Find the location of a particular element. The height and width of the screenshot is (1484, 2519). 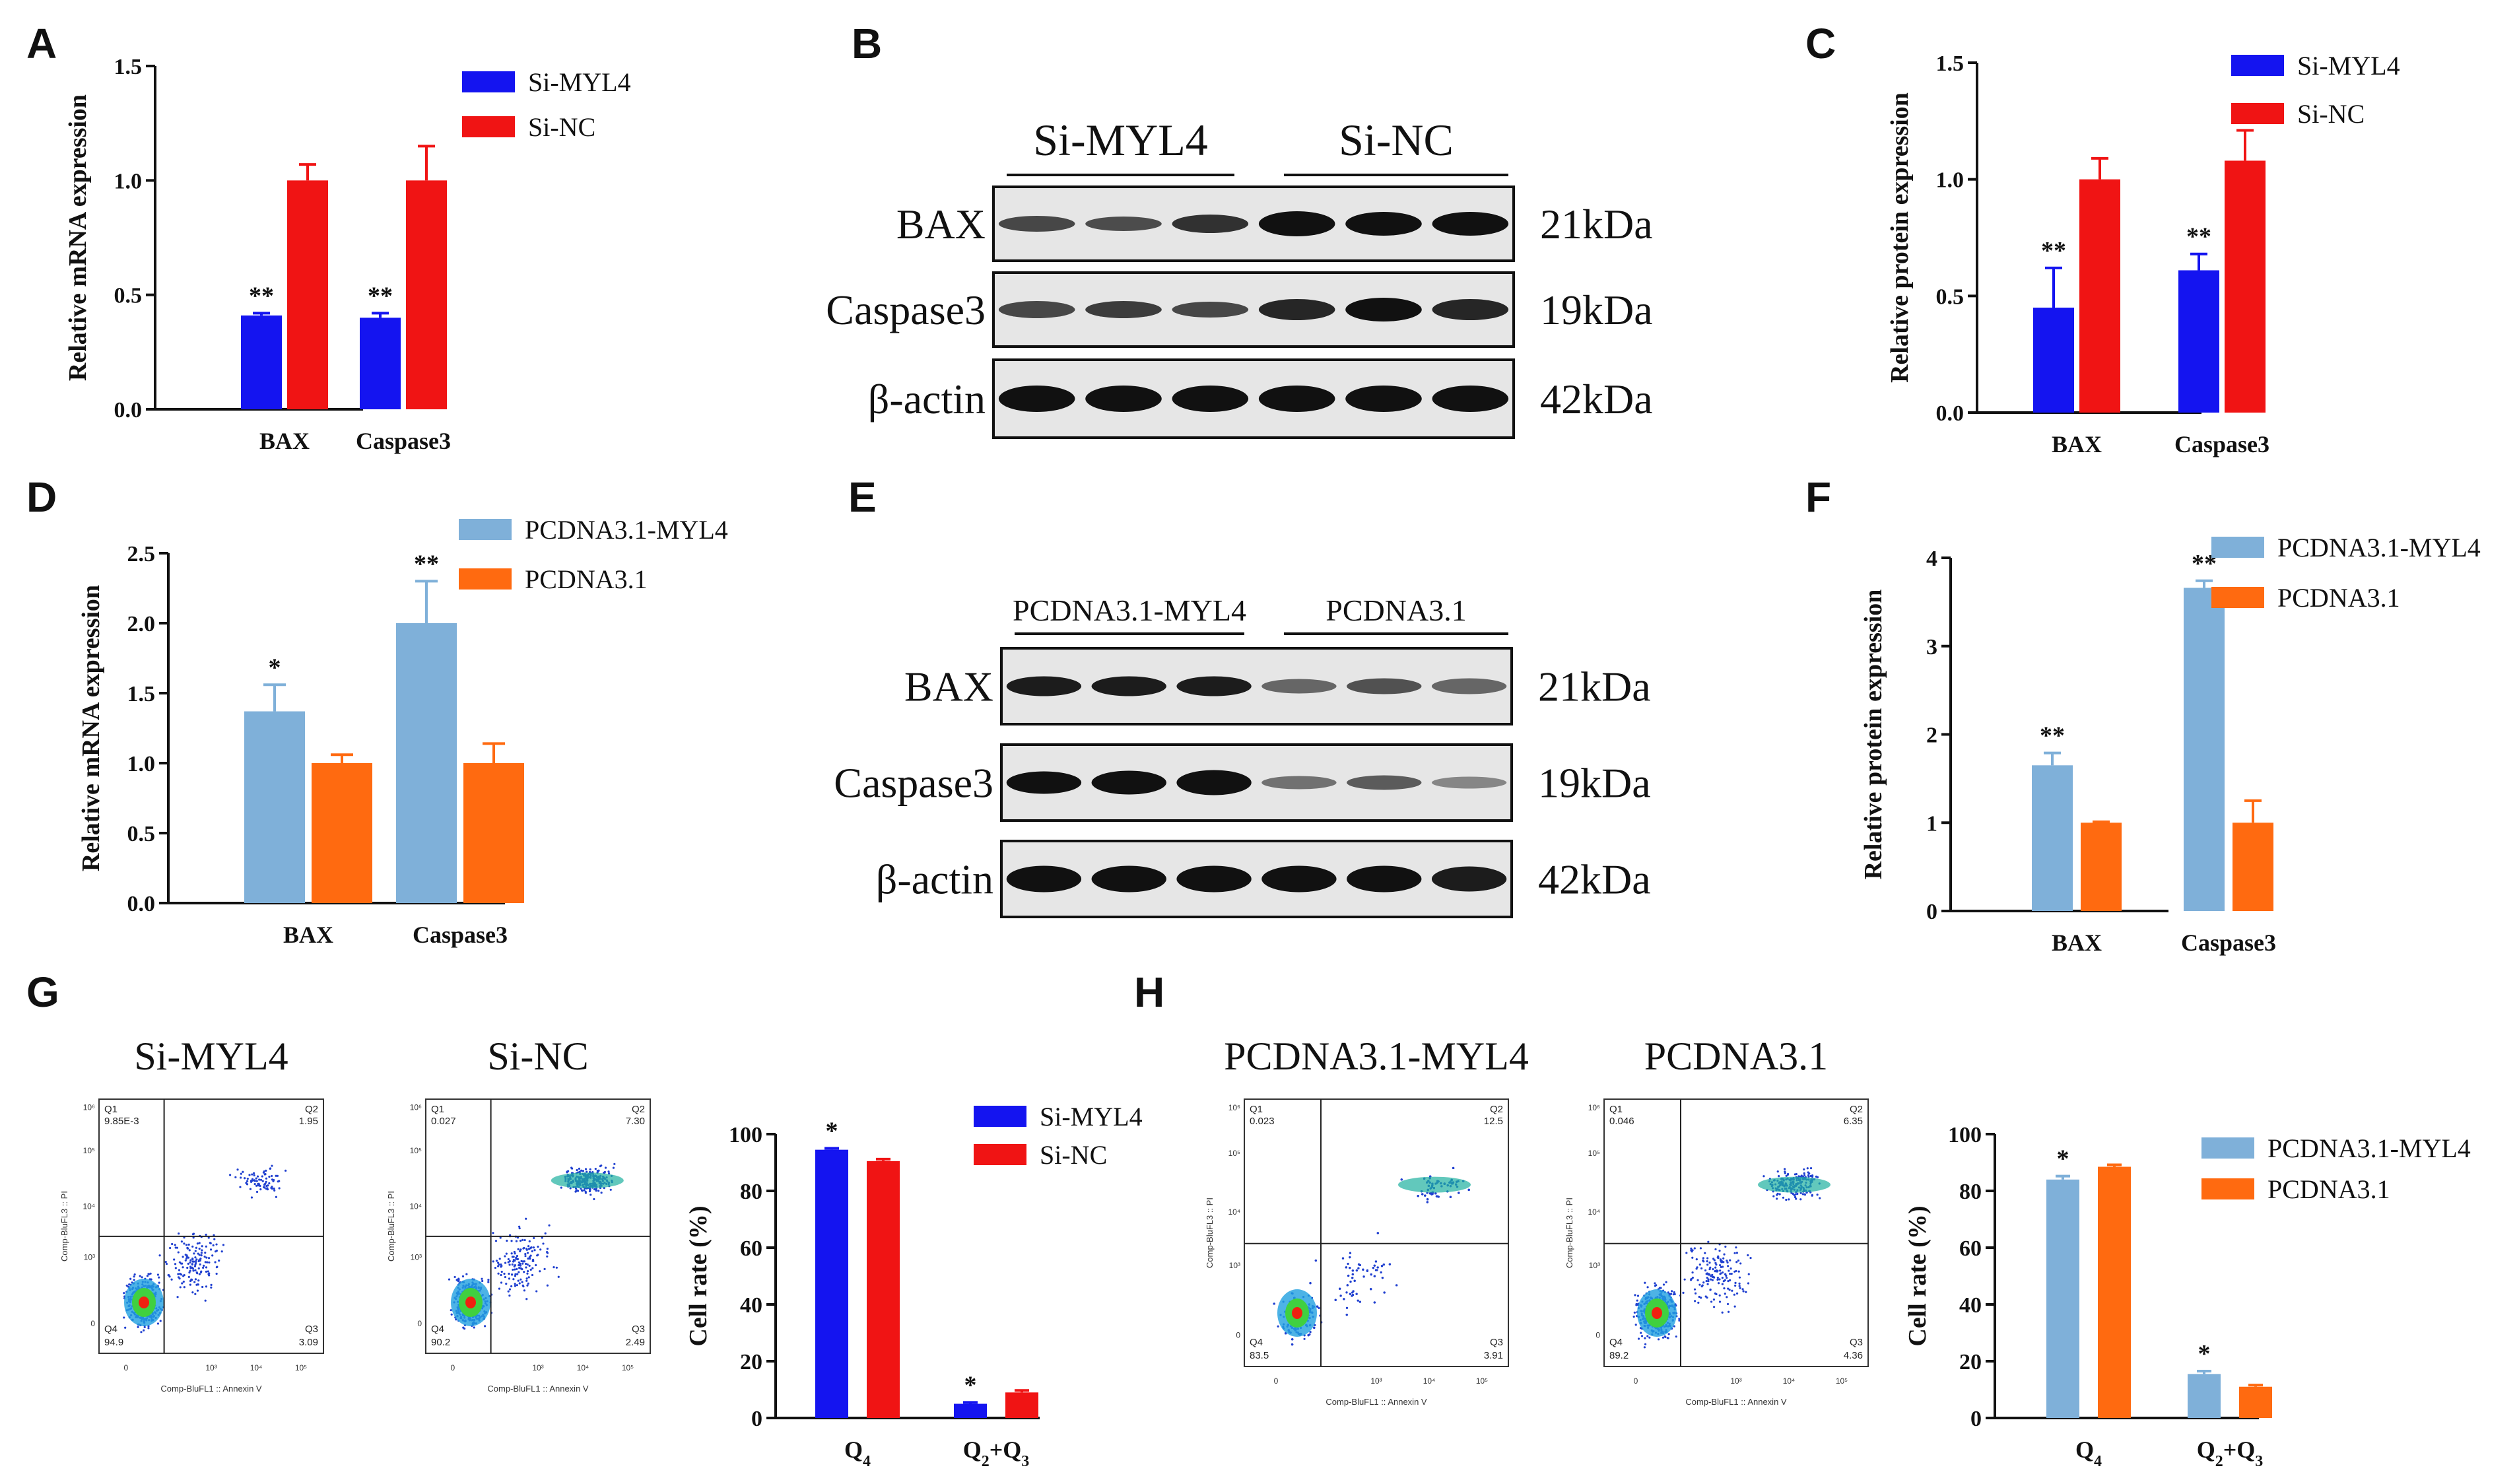

panel-label-b: B is located at coordinates (867, 44).